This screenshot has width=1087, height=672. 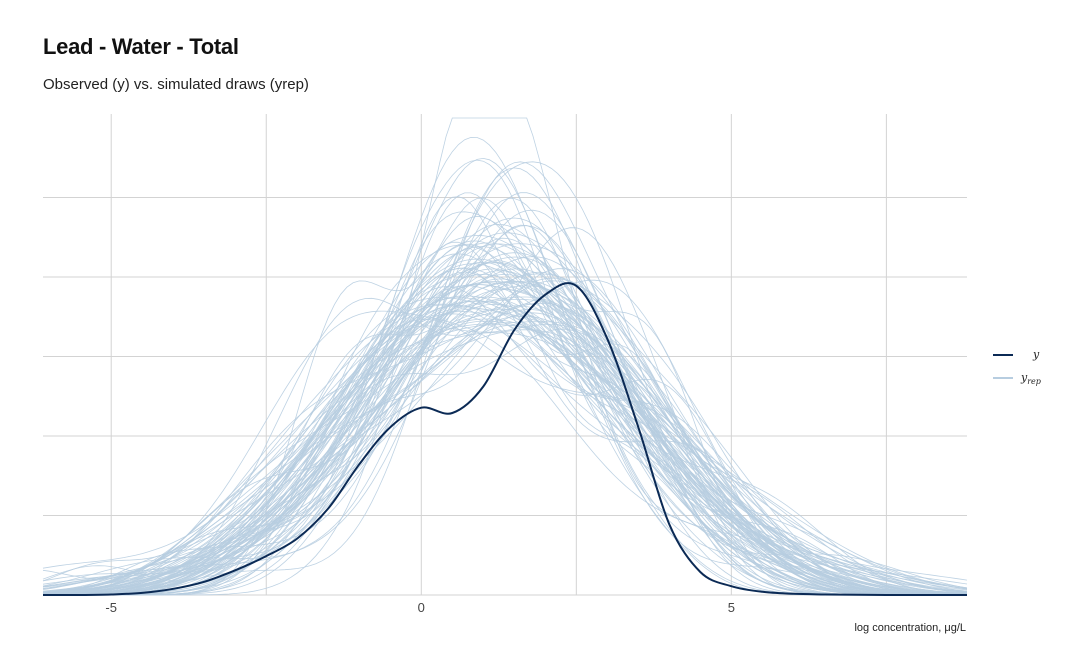 I want to click on chart-subtitle: Observed (y) vs. simulated draws (yrep), so click(x=176, y=84).